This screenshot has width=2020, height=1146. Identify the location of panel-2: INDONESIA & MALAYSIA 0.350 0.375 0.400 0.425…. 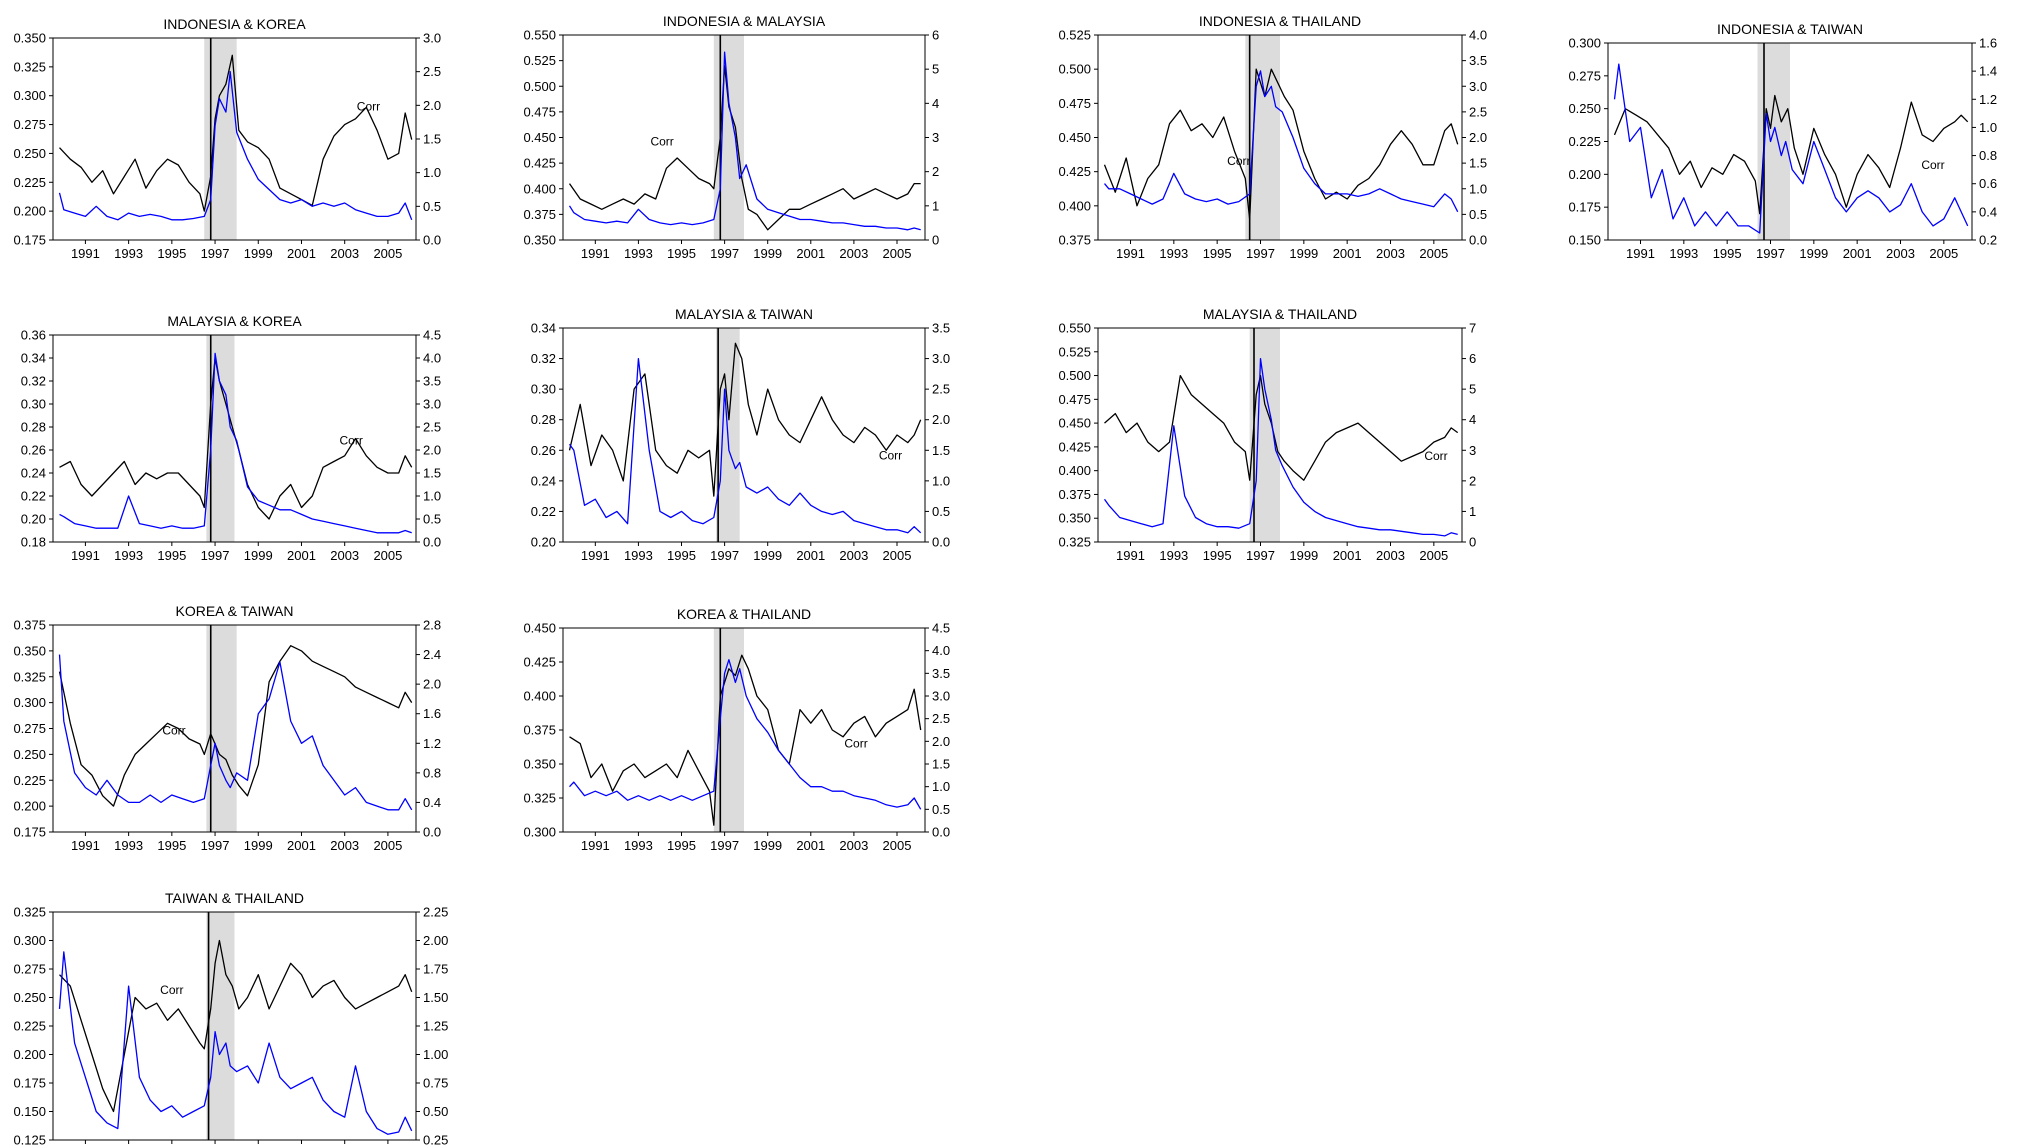
(731, 137).